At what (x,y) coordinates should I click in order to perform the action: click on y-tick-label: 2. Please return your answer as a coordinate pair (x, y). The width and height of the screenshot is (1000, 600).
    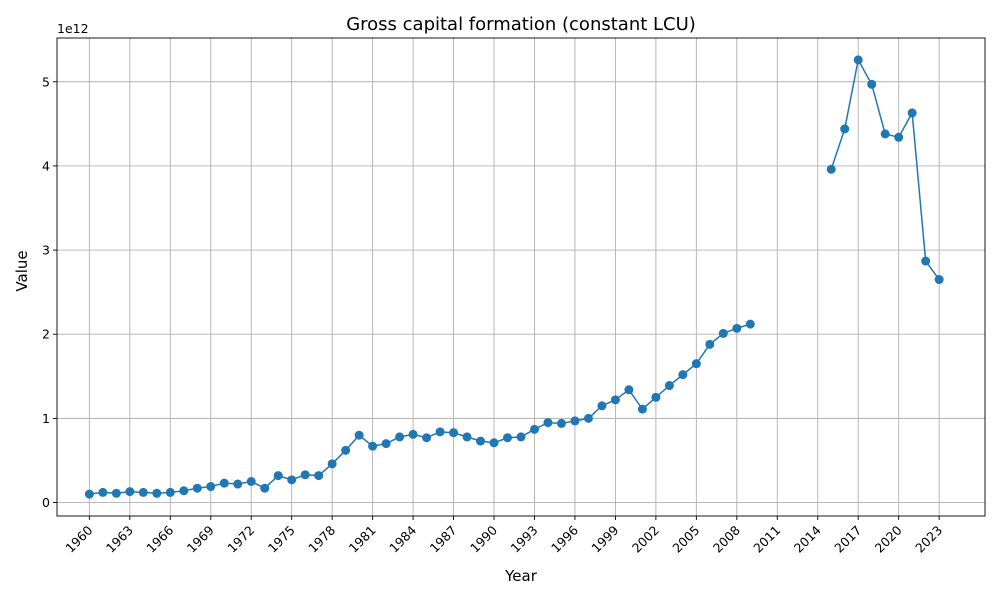
    Looking at the image, I should click on (46, 334).